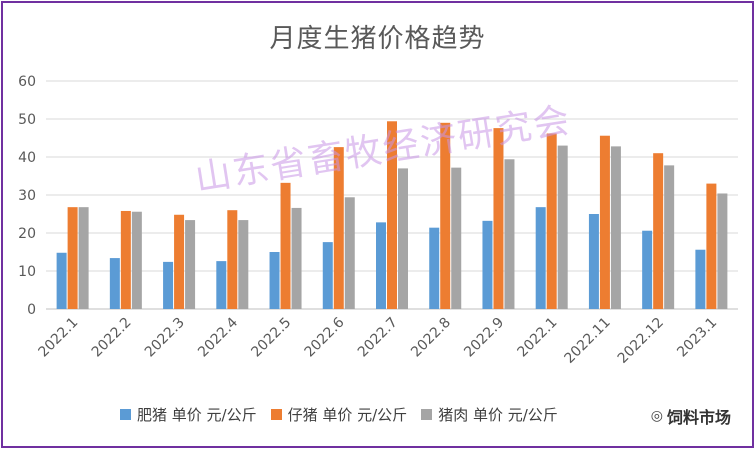  I want to click on y-tick-label: 20, so click(27, 234).